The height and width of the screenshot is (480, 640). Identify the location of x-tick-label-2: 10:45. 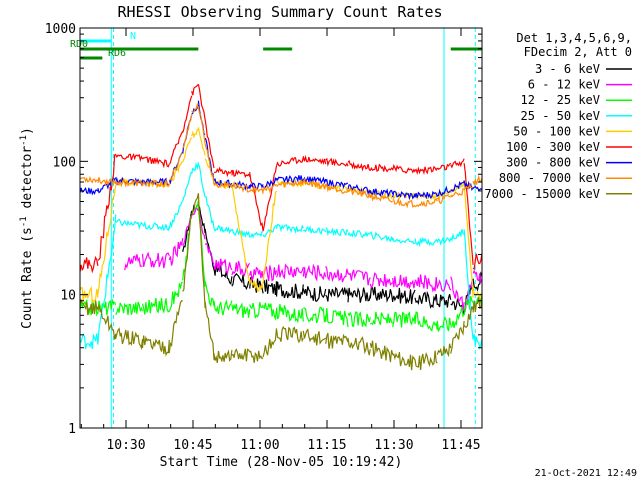
(192, 445).